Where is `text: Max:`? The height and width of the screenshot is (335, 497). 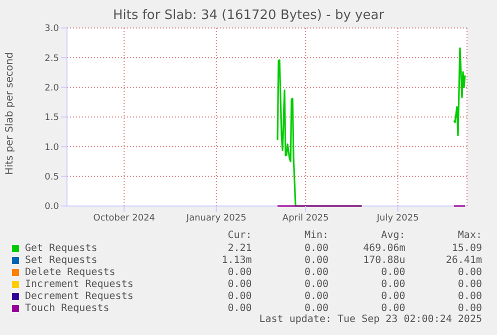
text: Max: is located at coordinates (469, 236).